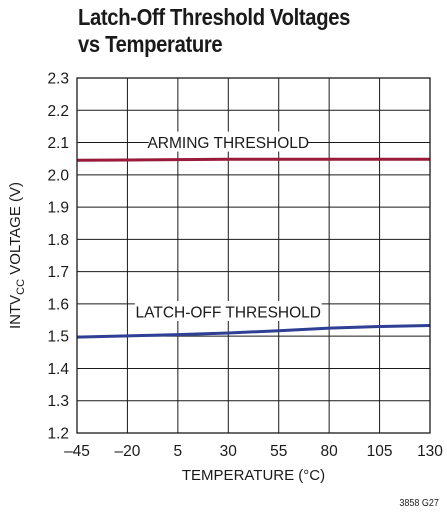 This screenshot has width=447, height=517. What do you see at coordinates (253, 451) in the screenshot?
I see `x-tick-labels: –45 –20 5 30 55 80 105 130` at bounding box center [253, 451].